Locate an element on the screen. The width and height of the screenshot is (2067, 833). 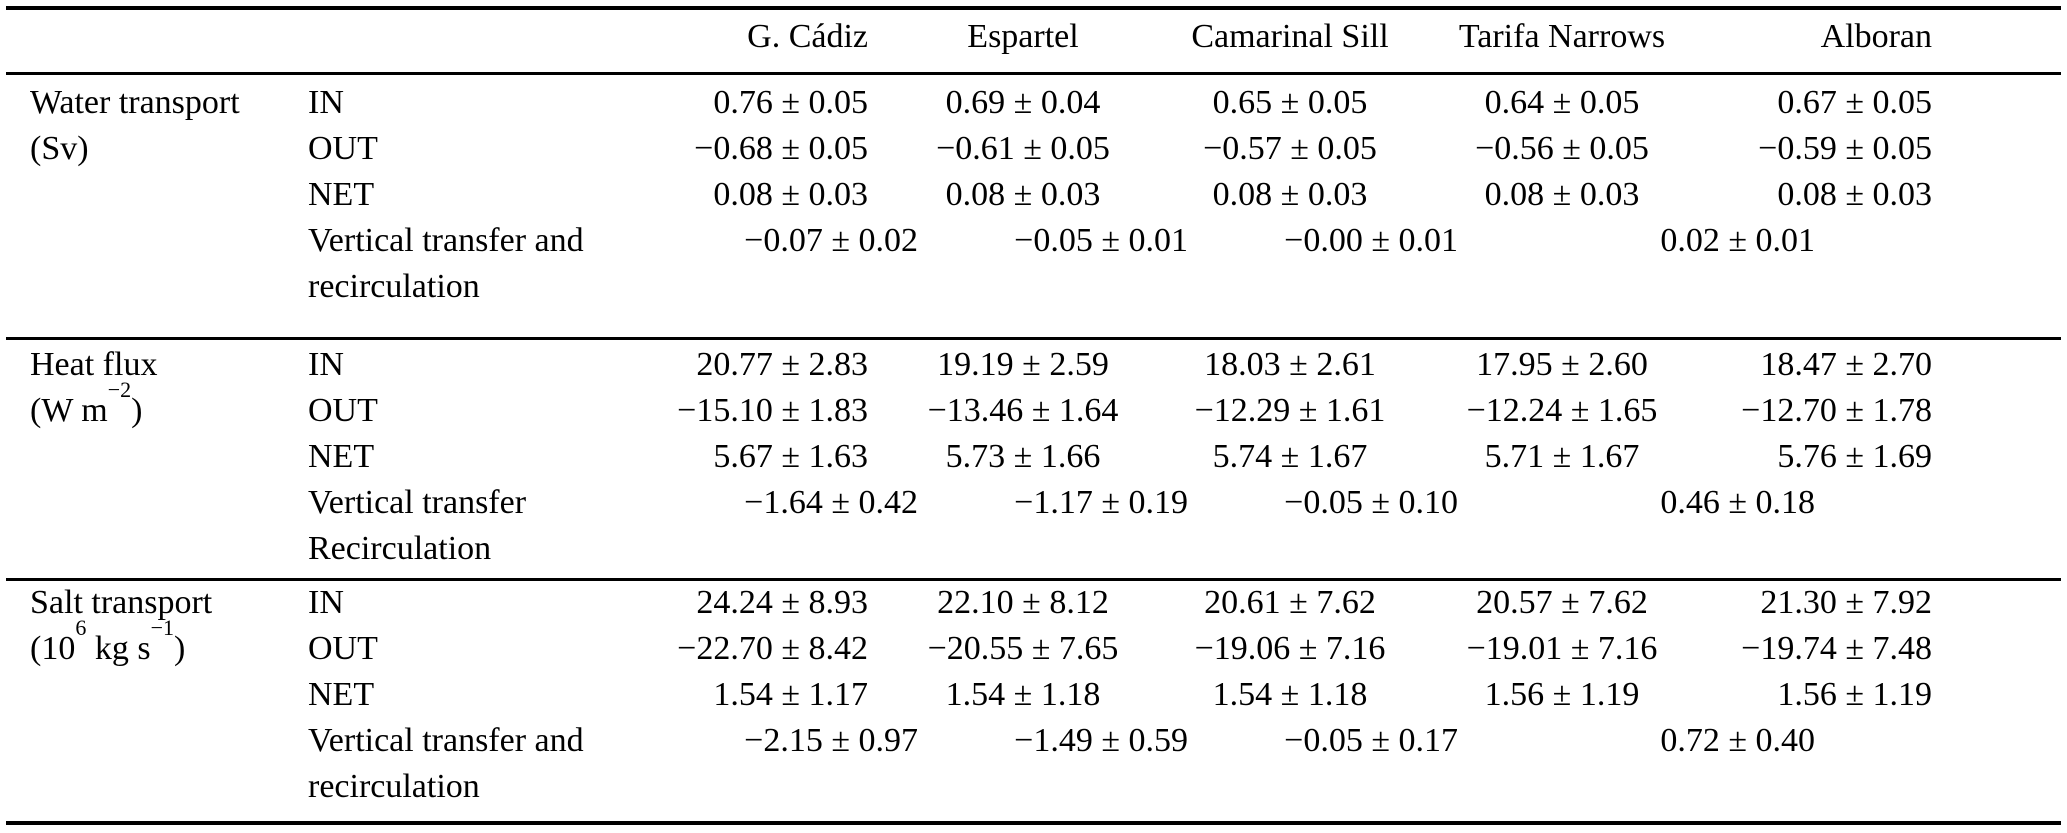
data-cell: 18.03 ± 2.61 is located at coordinates (1290, 364).